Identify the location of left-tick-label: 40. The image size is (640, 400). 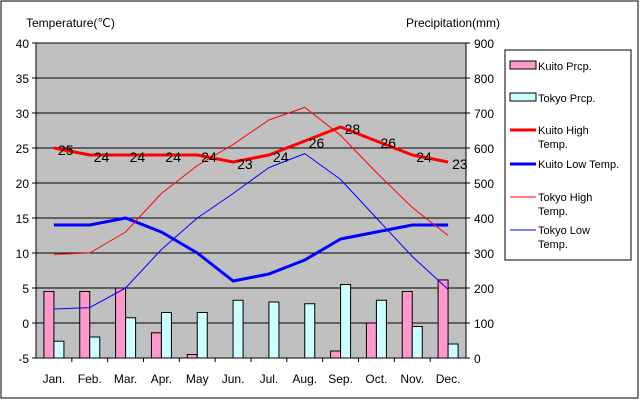
(23, 44).